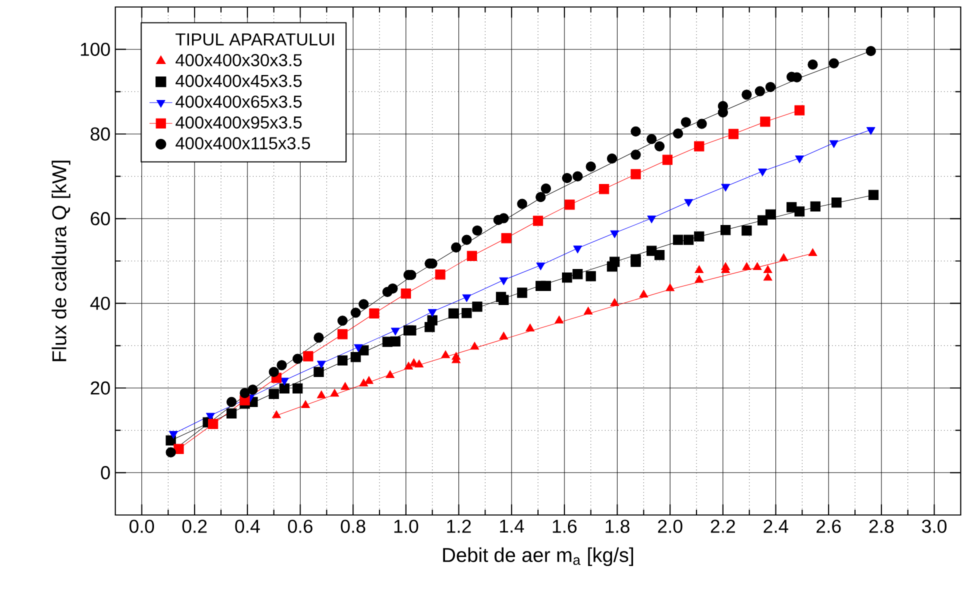  What do you see at coordinates (406, 526) in the screenshot?
I see `x-tick-label: 1.0` at bounding box center [406, 526].